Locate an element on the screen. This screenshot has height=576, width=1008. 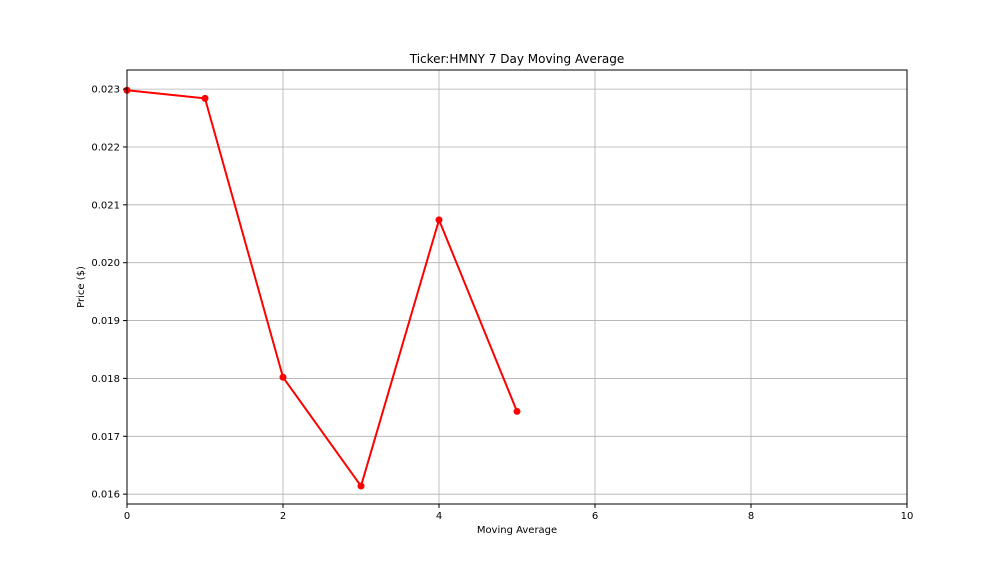
x-tick-label: 4 is located at coordinates (439, 516).